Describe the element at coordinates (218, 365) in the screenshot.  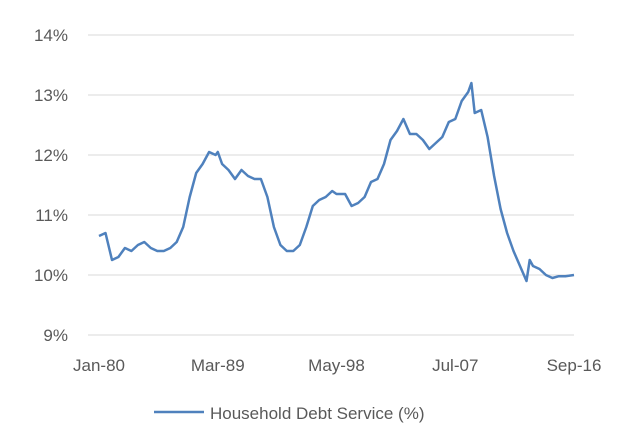
I see `x-tick-label: Mar-89` at that location.